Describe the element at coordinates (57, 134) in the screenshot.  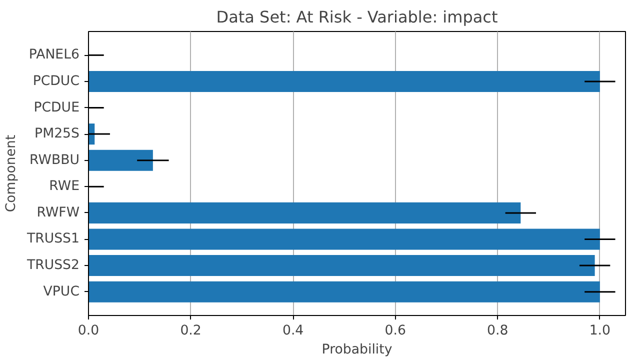
I see `y-tick-label: PM25S` at that location.